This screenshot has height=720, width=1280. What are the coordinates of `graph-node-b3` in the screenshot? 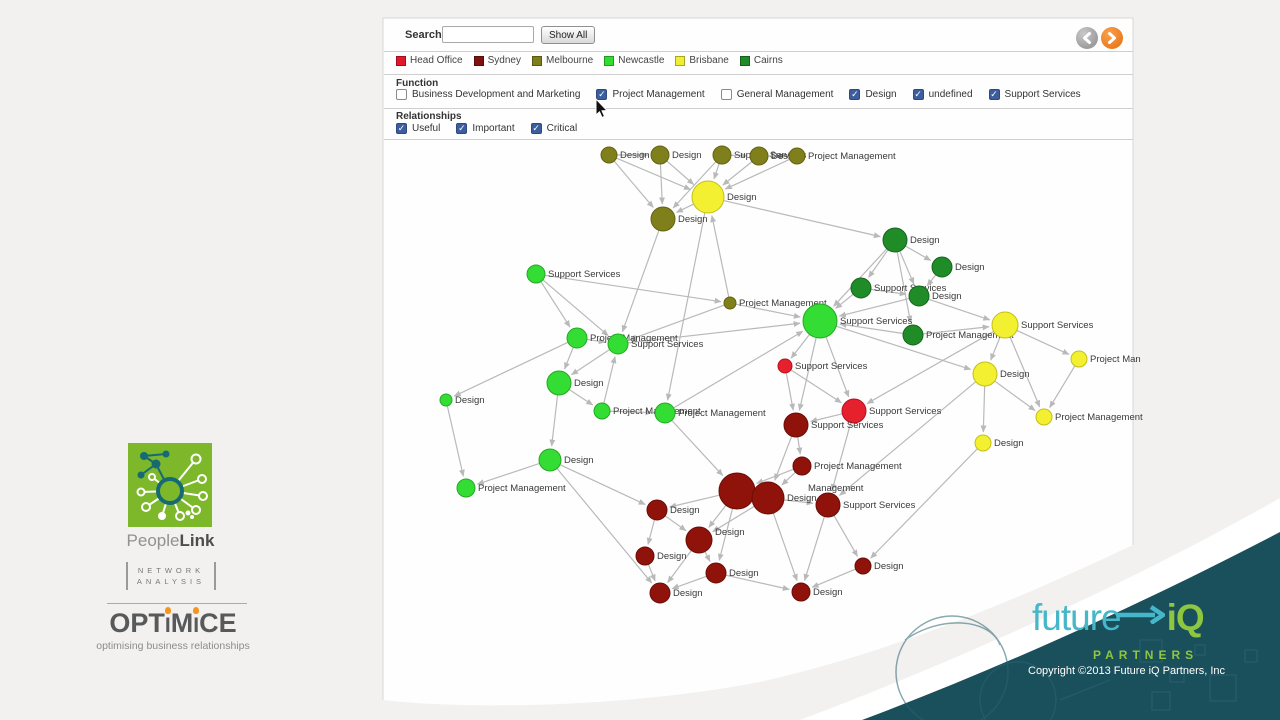 It's located at (985, 374).